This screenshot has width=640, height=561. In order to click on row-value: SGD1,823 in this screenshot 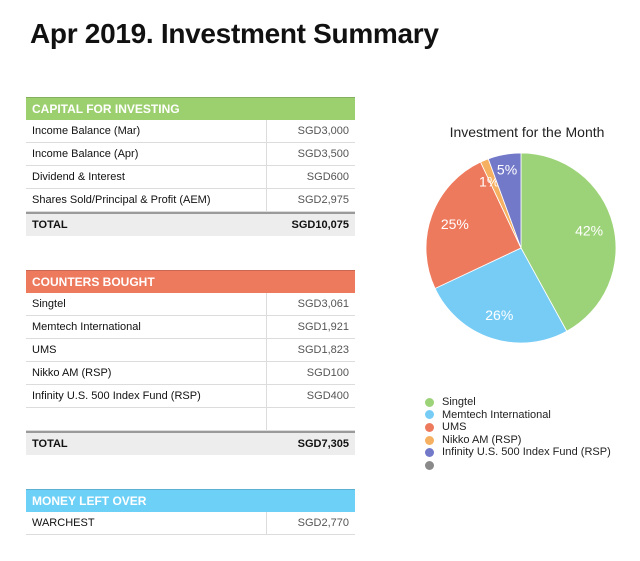, I will do `click(323, 350)`.